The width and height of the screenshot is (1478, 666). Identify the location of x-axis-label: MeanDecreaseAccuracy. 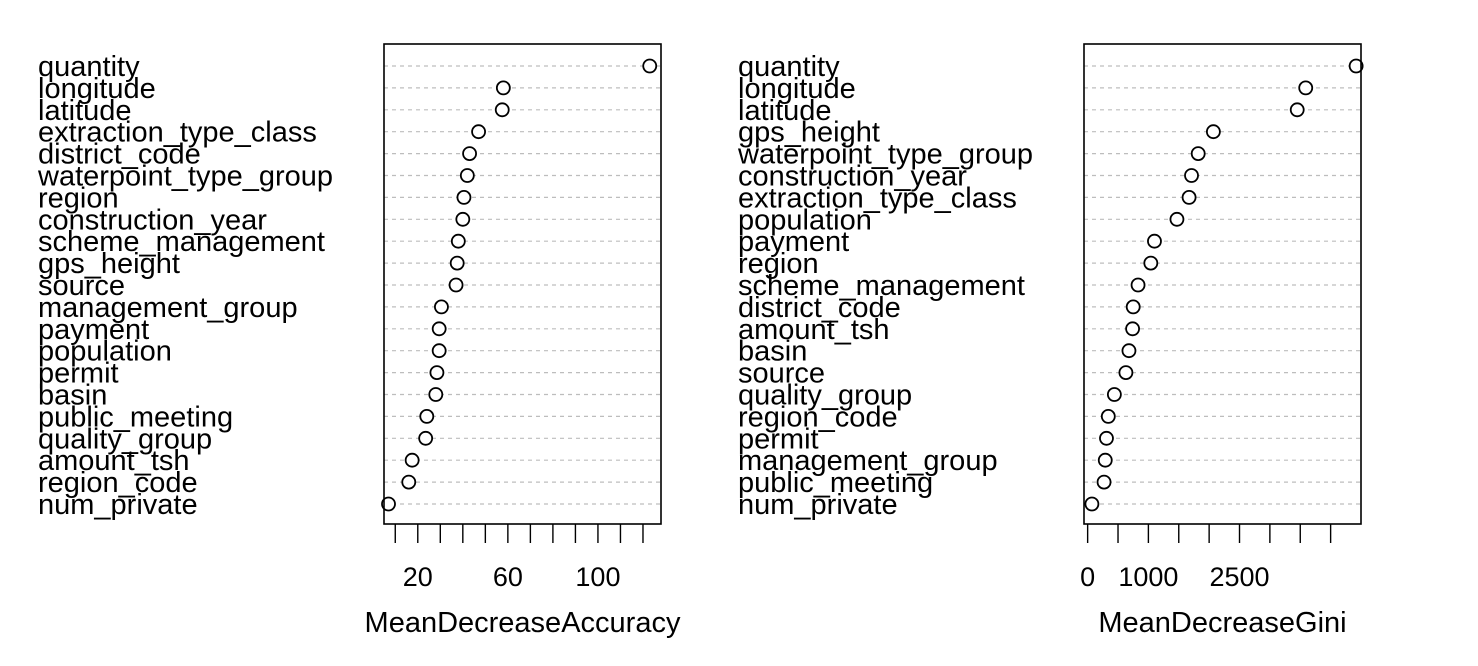
(523, 623).